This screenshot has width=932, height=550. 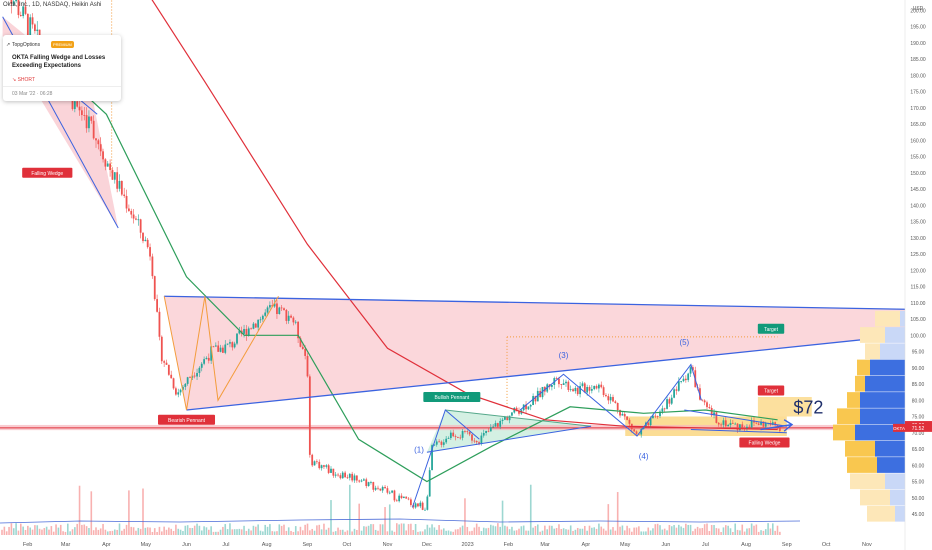 What do you see at coordinates (32, 94) in the screenshot?
I see `idea-date: 03 Mar '22 · 06:28` at bounding box center [32, 94].